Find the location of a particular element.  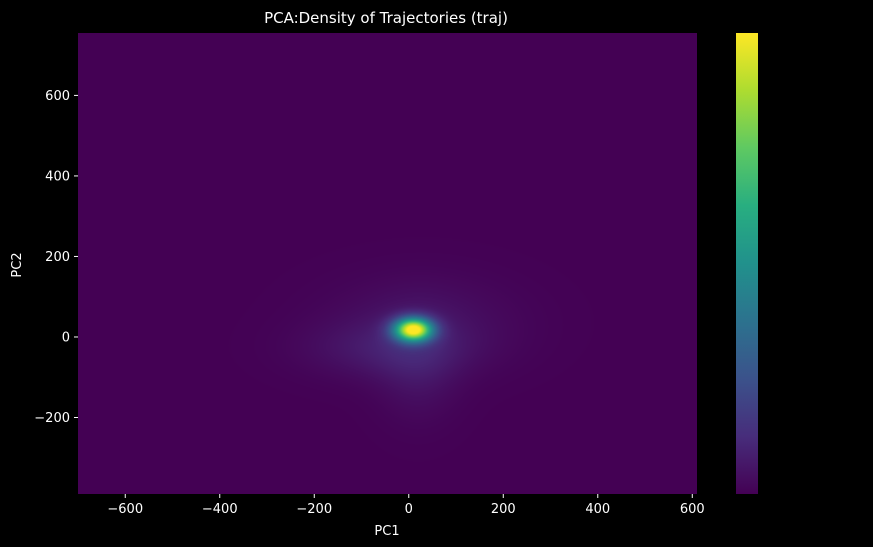

x-tick-label: −200 is located at coordinates (314, 509).